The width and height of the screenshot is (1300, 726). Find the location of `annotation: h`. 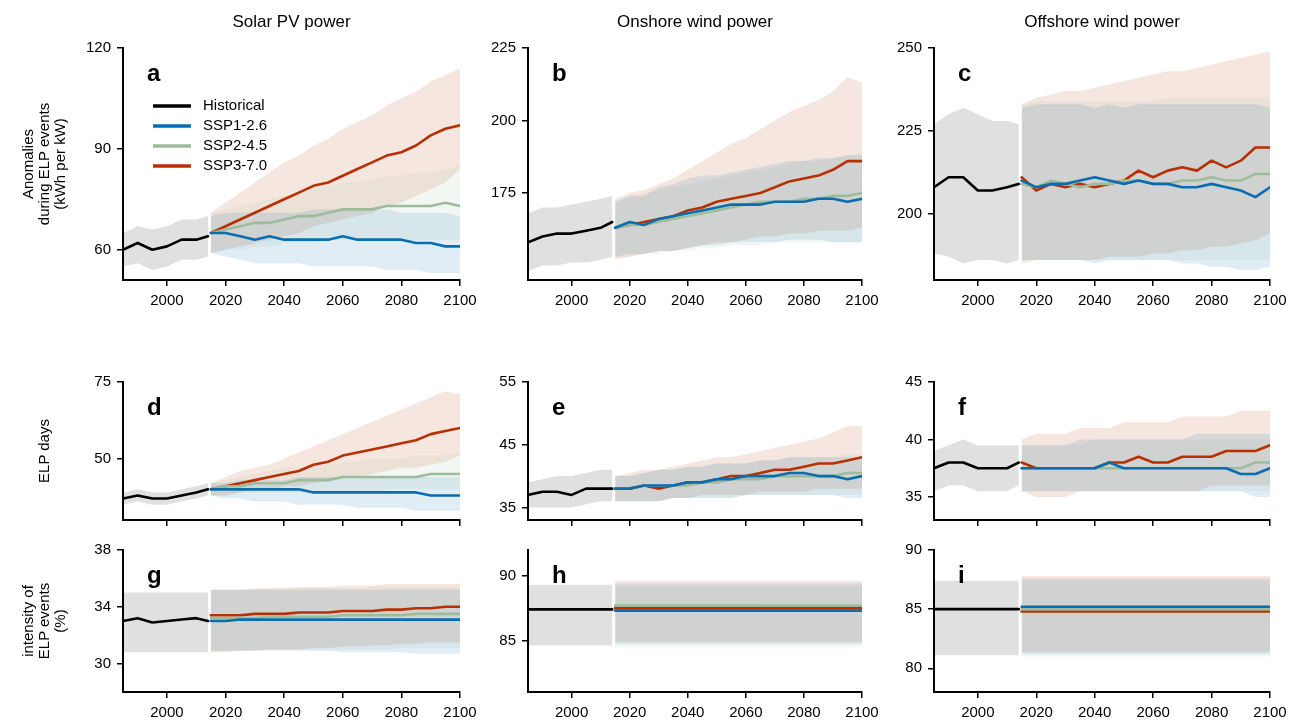

annotation: h is located at coordinates (559, 574).